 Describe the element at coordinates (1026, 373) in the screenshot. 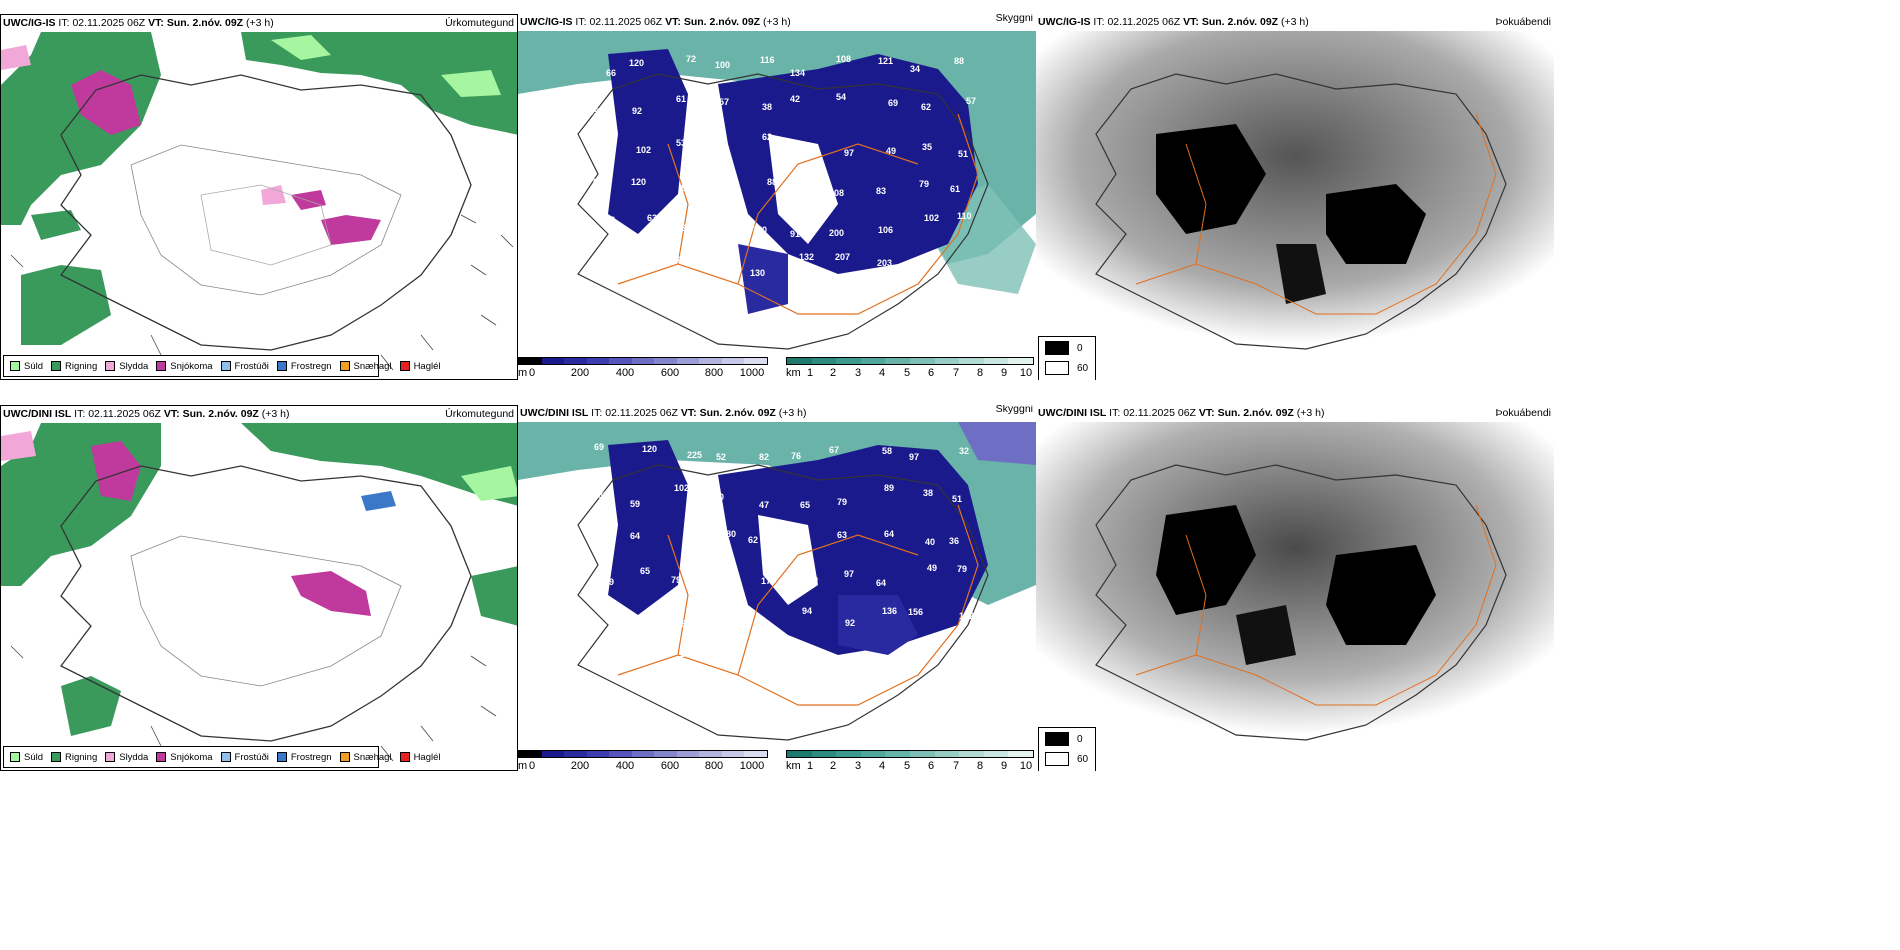

I see `tick-label: 10` at that location.